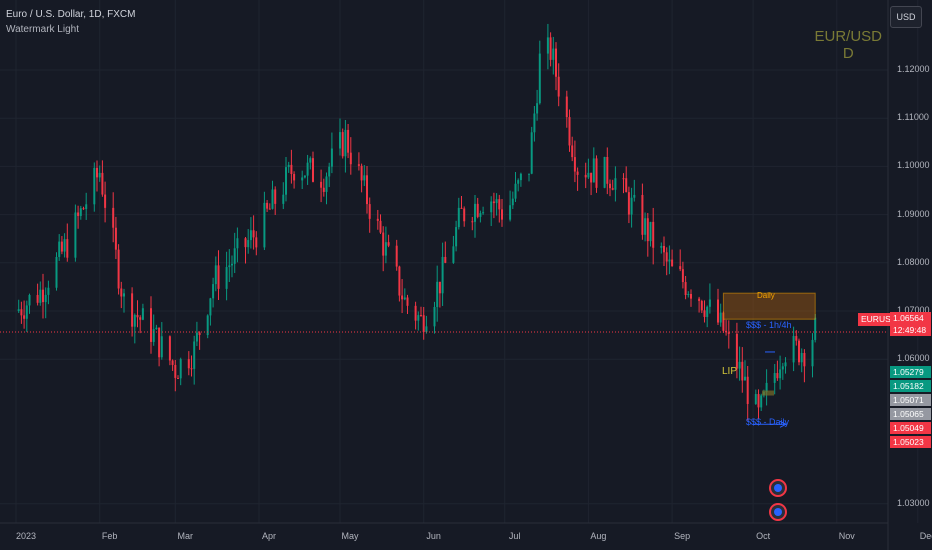  Describe the element at coordinates (783, 424) in the screenshot. I see `arrow-icon` at that location.